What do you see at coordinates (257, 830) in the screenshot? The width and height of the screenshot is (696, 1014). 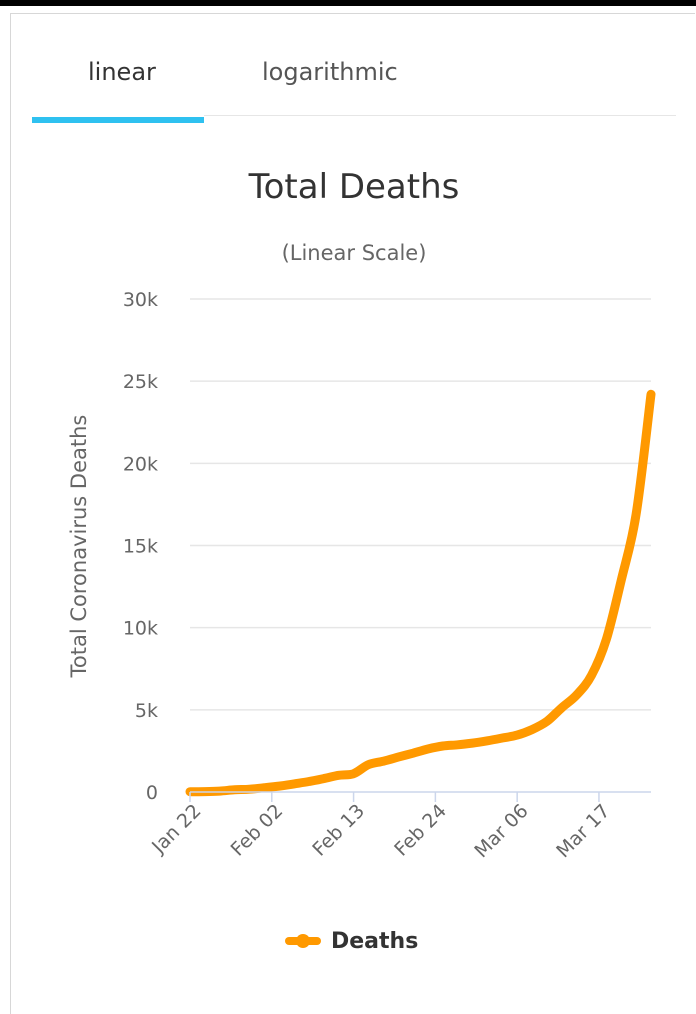 I see `x-tick-label: Feb 02` at bounding box center [257, 830].